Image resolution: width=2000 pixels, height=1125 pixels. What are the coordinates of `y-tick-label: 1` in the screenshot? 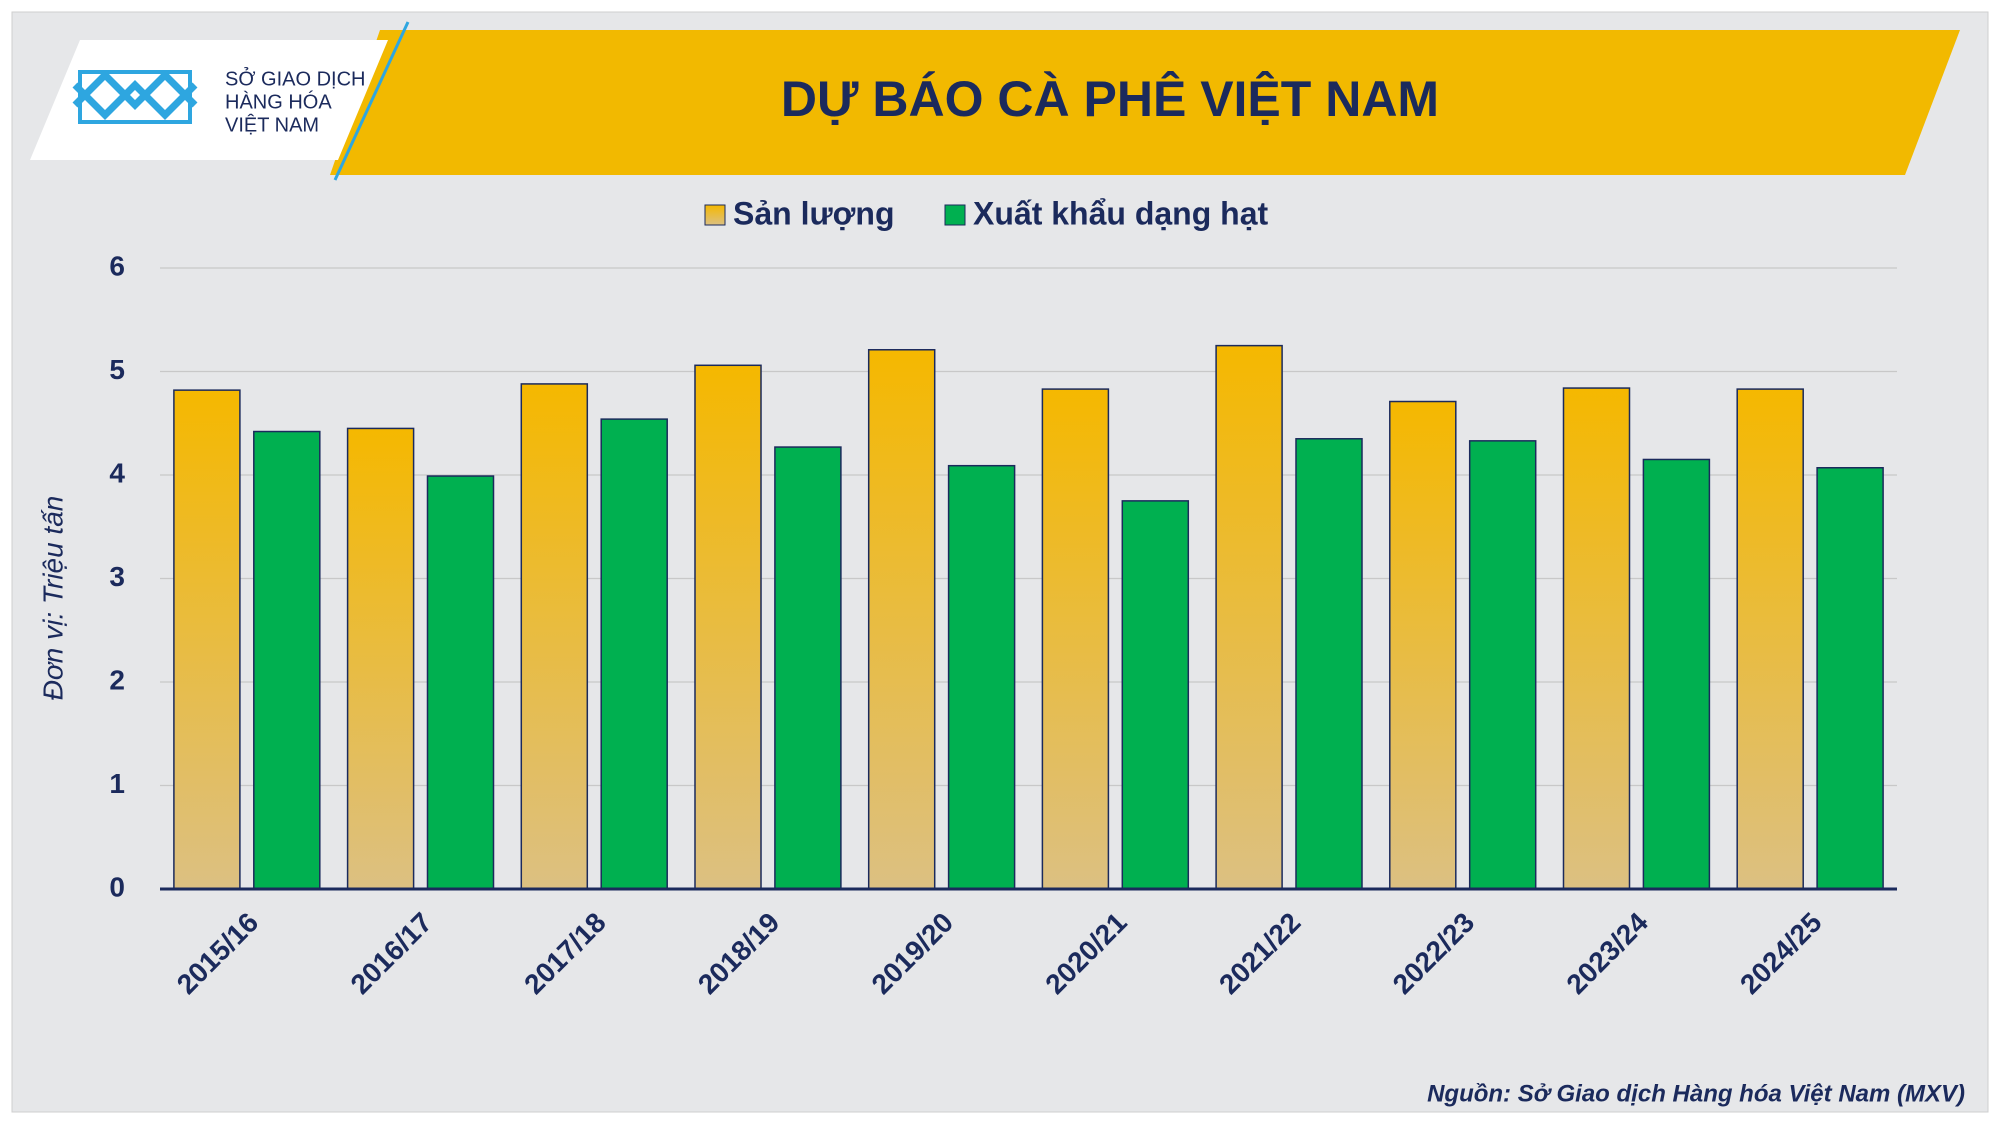 It's located at (117, 783).